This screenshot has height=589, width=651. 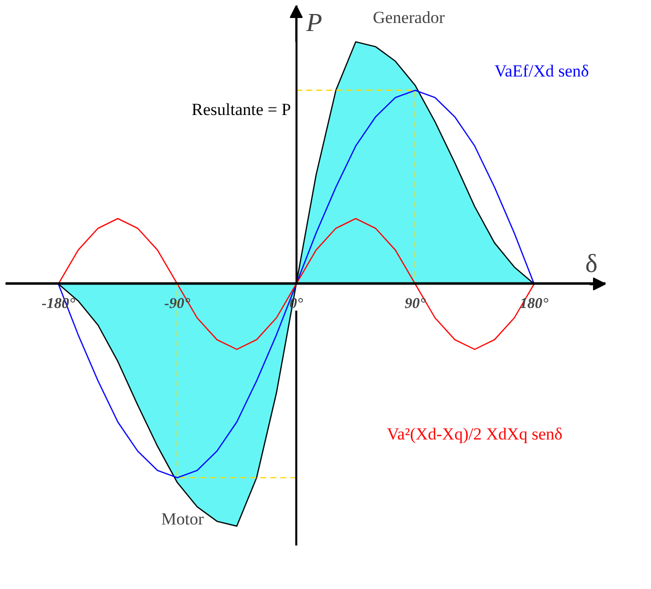 I want to click on x-tick-label: -90°, so click(x=177, y=304).